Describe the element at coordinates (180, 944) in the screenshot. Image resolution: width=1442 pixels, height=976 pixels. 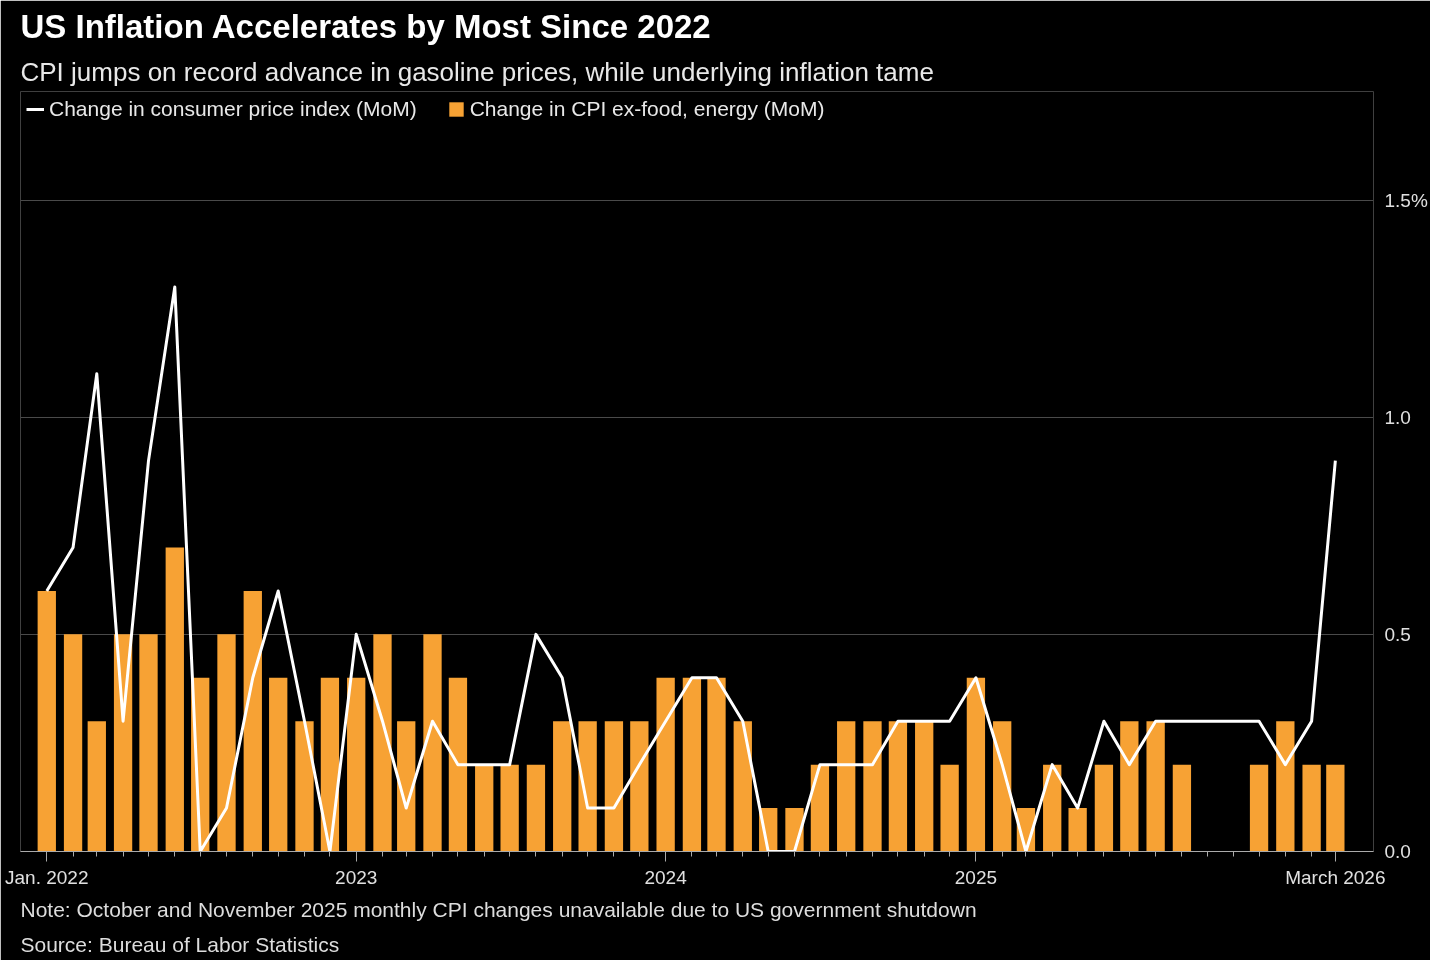
I see `source-note: Source: Bureau of Labor Statistics` at that location.